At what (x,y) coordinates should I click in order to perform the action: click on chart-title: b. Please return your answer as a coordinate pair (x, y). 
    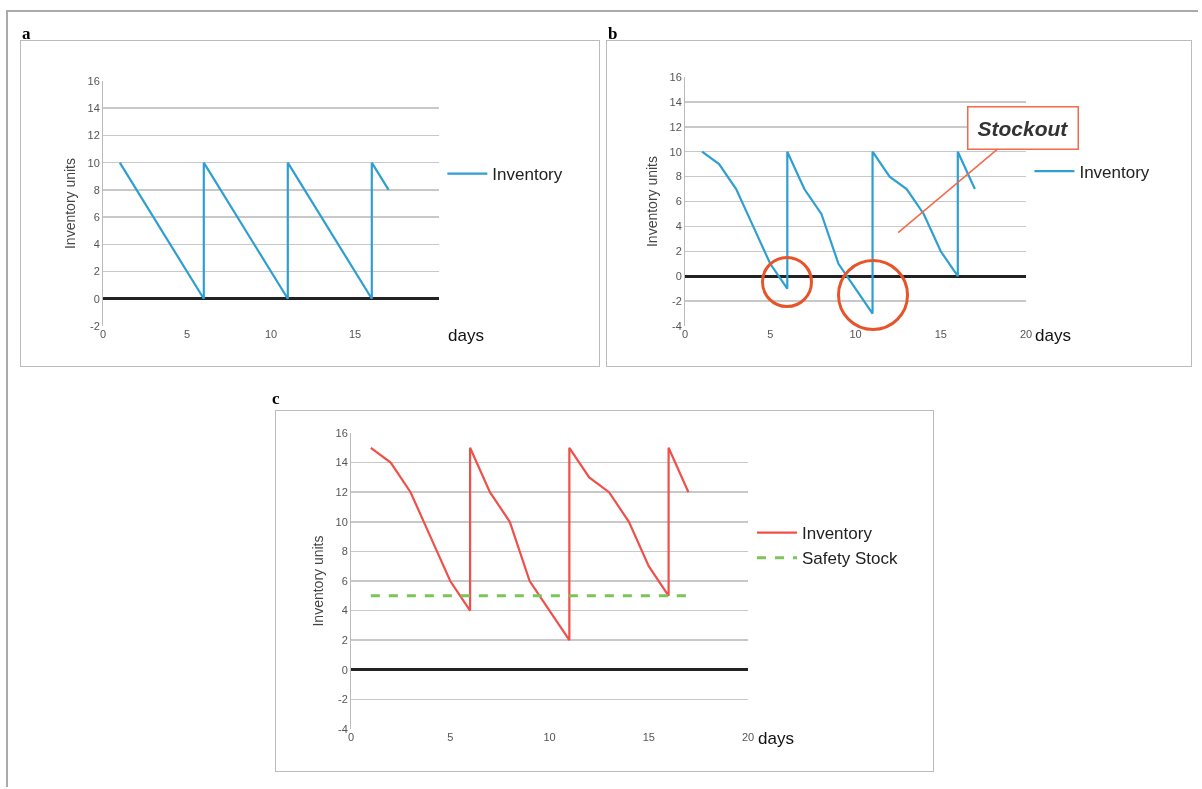
    Looking at the image, I should click on (613, 34).